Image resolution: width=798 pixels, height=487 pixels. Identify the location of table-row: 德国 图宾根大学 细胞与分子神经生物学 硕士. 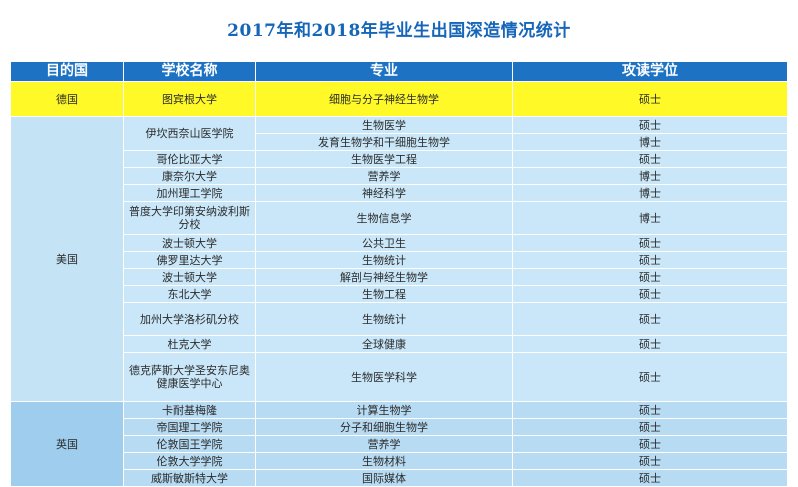
(399, 99).